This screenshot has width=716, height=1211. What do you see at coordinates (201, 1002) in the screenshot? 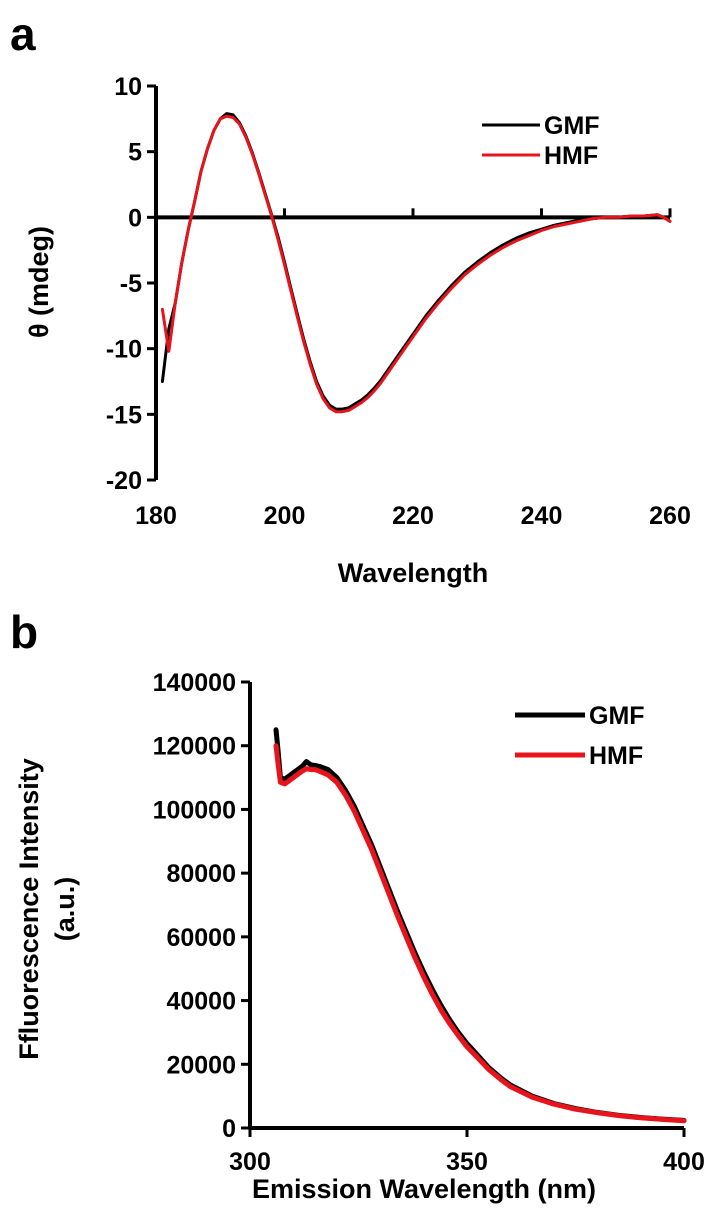
I see `panel-b-y-tick-label: 40000` at bounding box center [201, 1002].